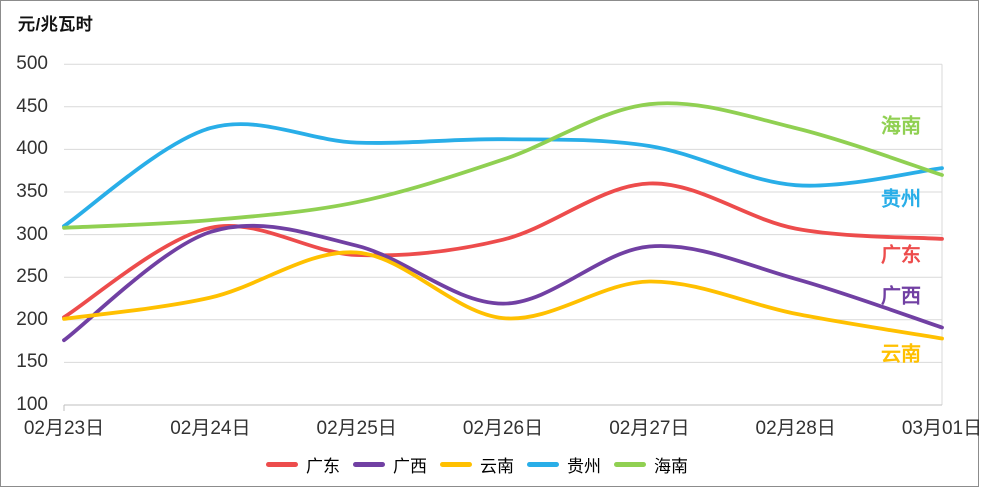  I want to click on series-label: 广西, so click(901, 296).